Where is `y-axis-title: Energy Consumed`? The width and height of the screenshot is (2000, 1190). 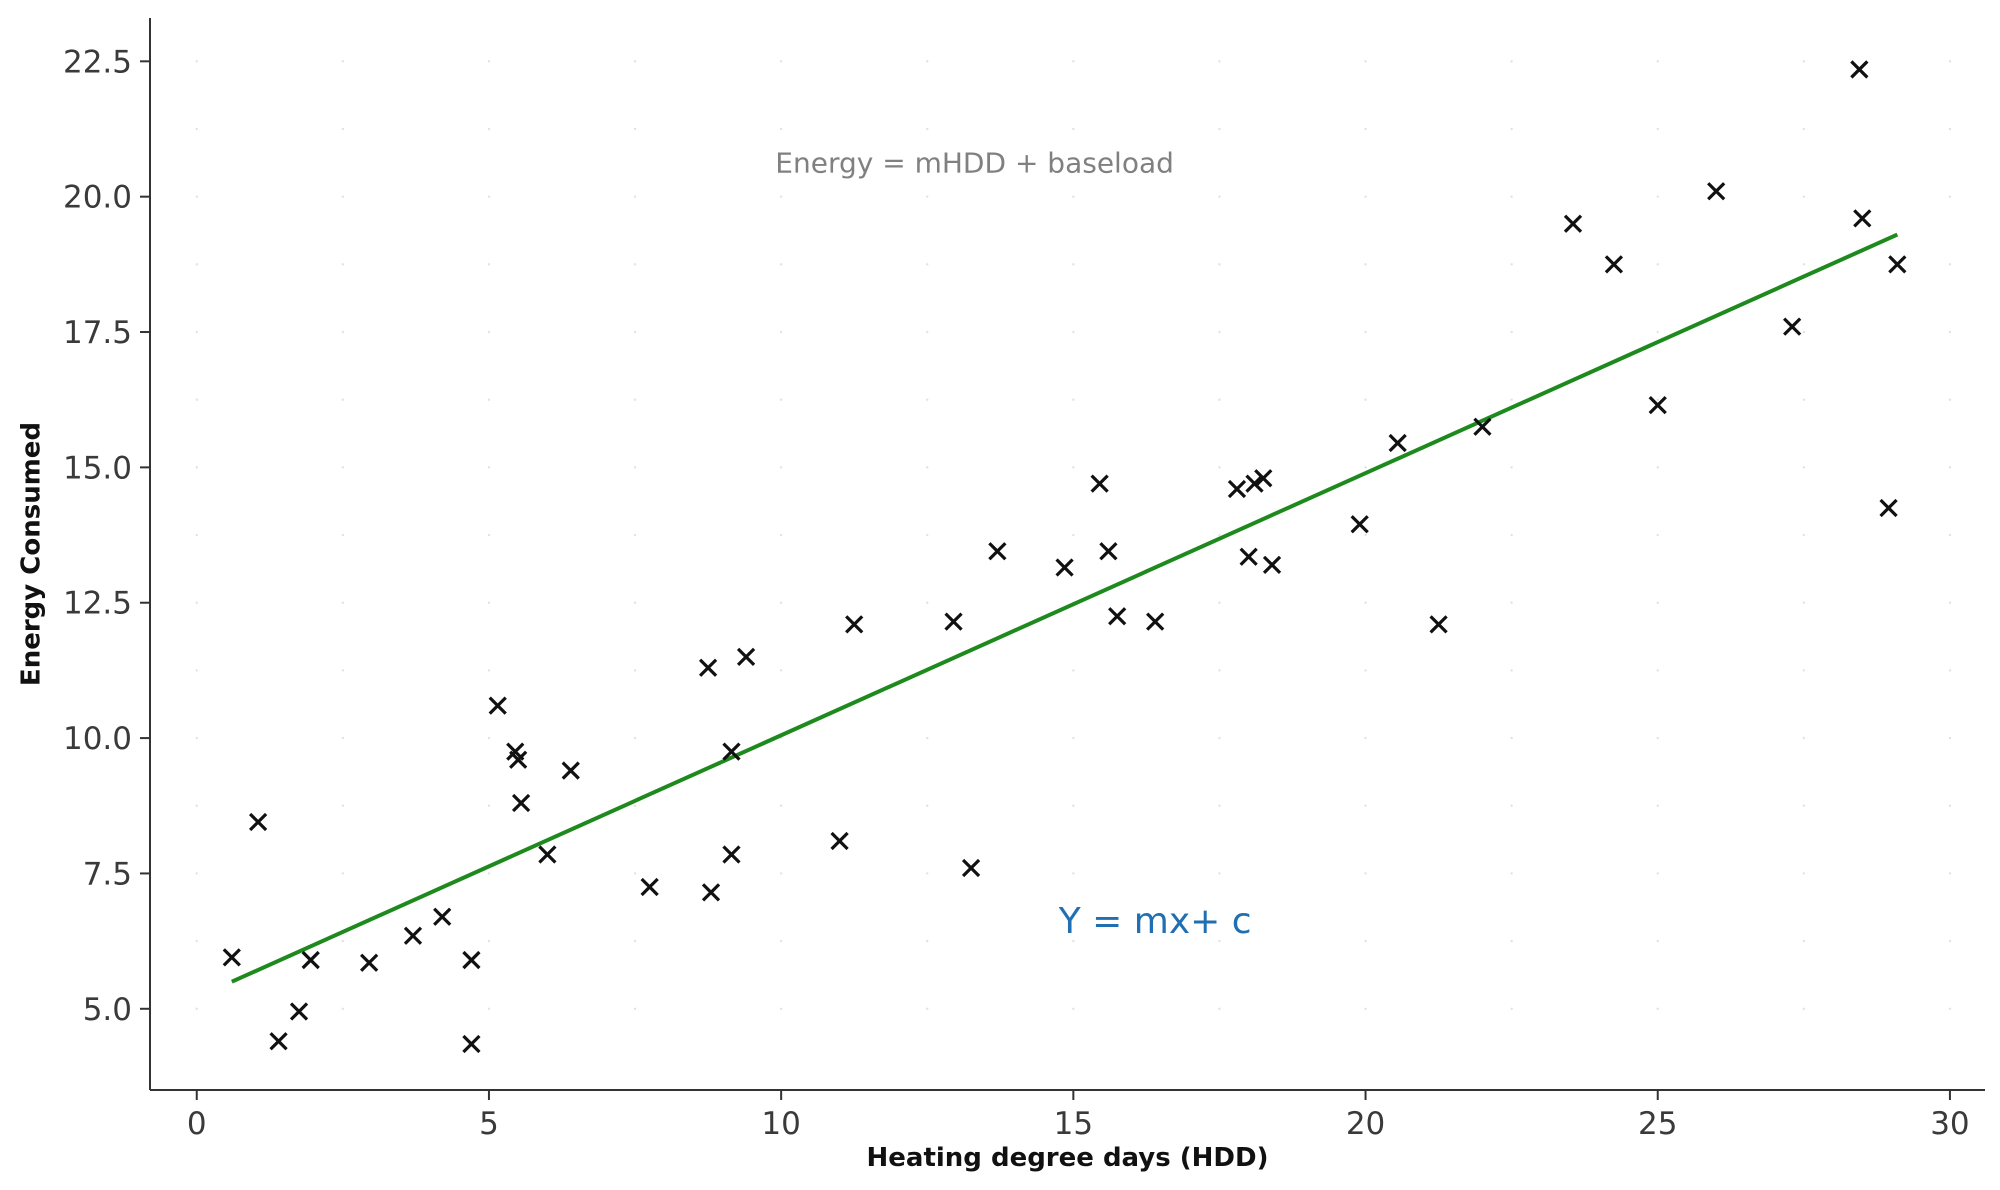
y-axis-title: Energy Consumed is located at coordinates (32, 554).